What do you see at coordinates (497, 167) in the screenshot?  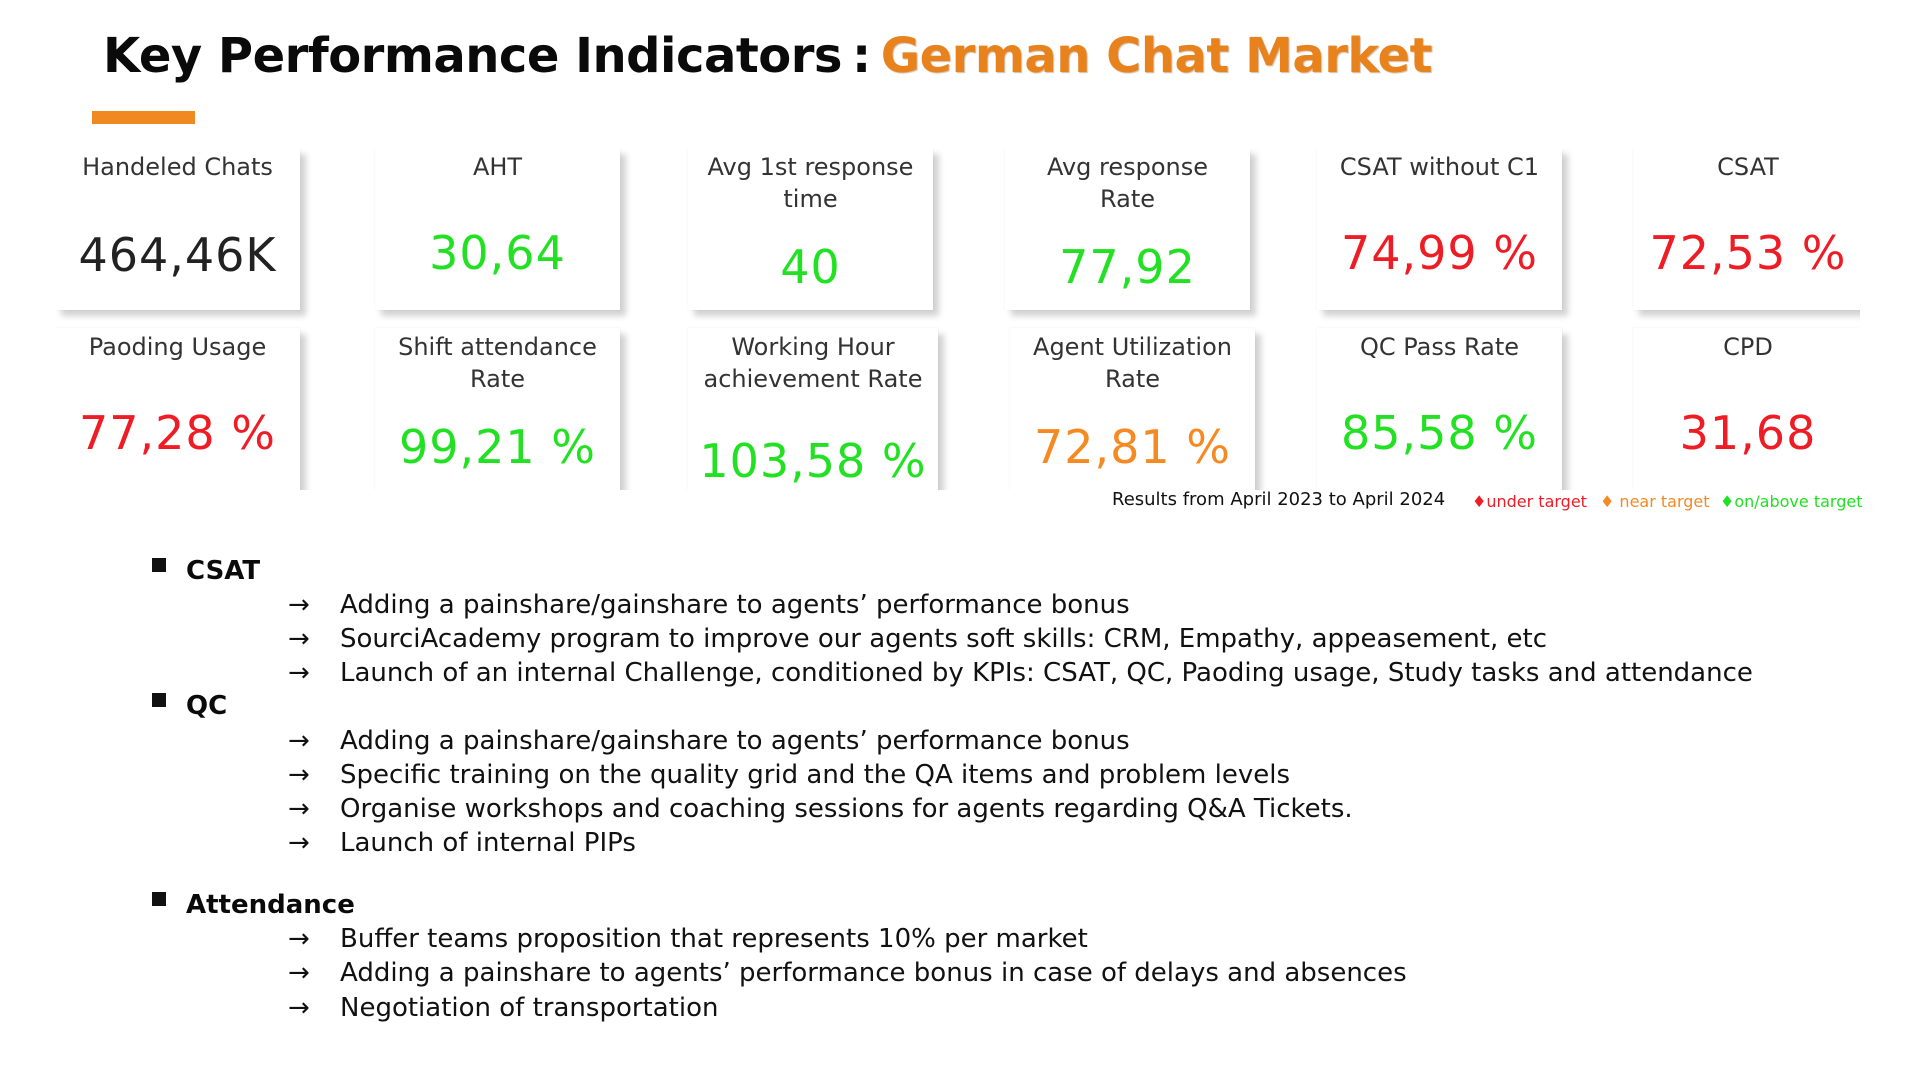 I see `kpi-label: AHT` at bounding box center [497, 167].